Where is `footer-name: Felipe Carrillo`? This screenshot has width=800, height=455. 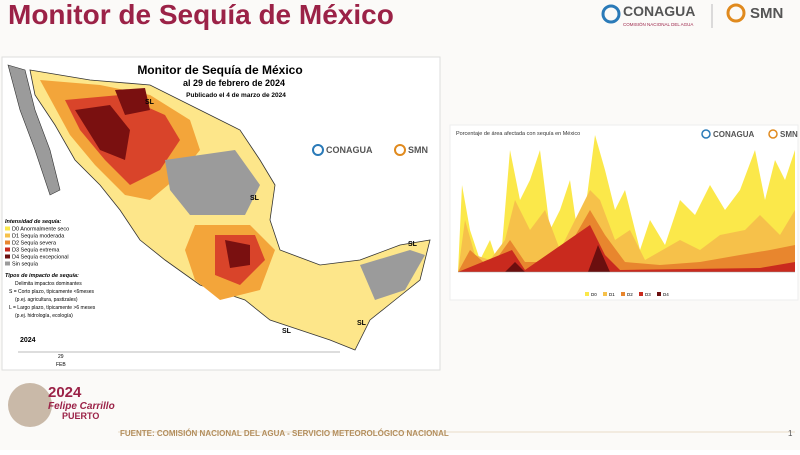 footer-name: Felipe Carrillo is located at coordinates (81, 406).